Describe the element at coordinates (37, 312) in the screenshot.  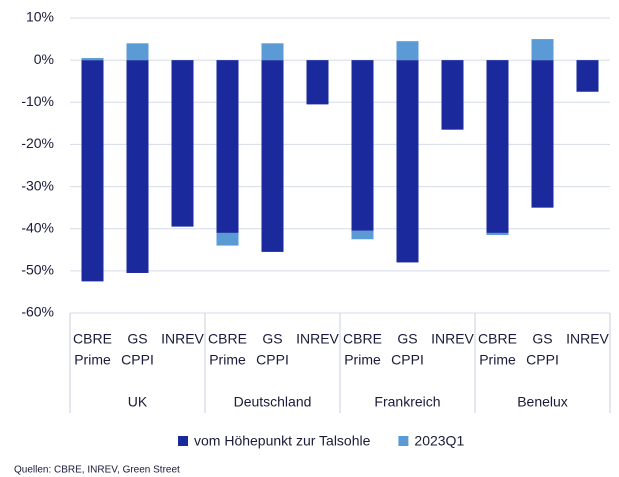
I see `y-tick-label: -60%` at that location.